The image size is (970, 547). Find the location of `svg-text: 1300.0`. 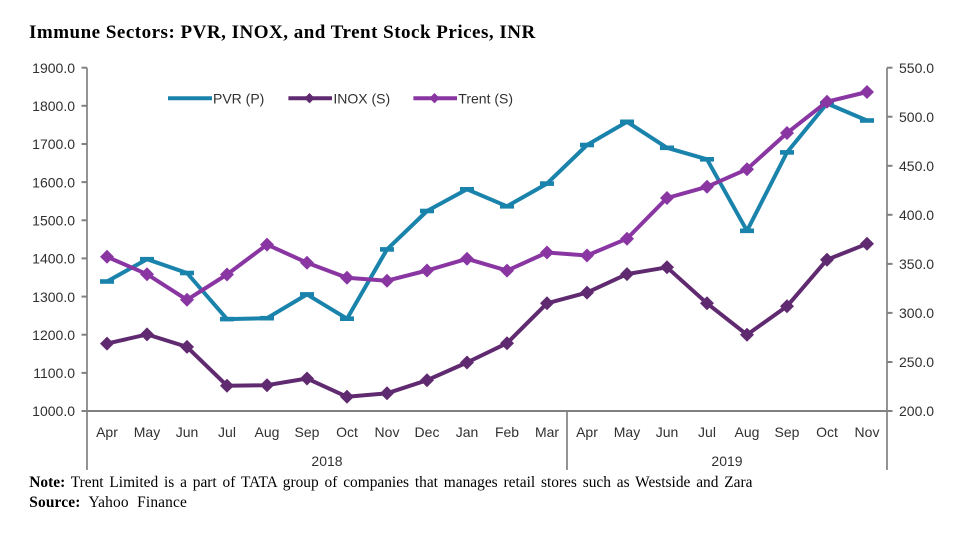

svg-text: 1300.0 is located at coordinates (53, 297).